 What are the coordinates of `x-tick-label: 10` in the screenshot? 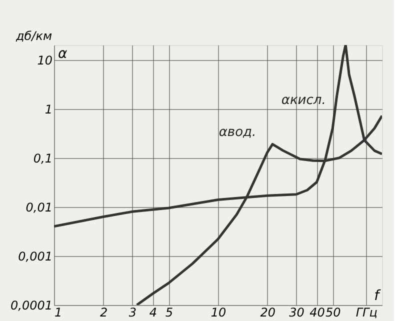 It's located at (218, 313).